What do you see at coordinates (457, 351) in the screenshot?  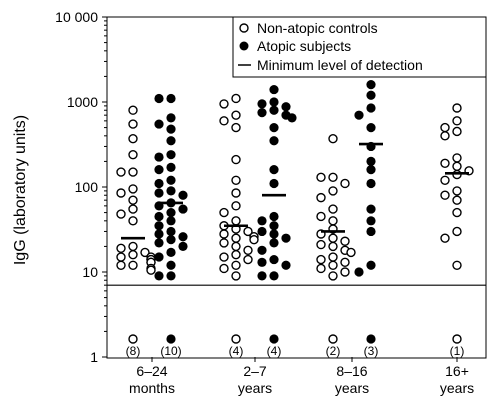 I see `undetected-count-label: (1)` at bounding box center [457, 351].